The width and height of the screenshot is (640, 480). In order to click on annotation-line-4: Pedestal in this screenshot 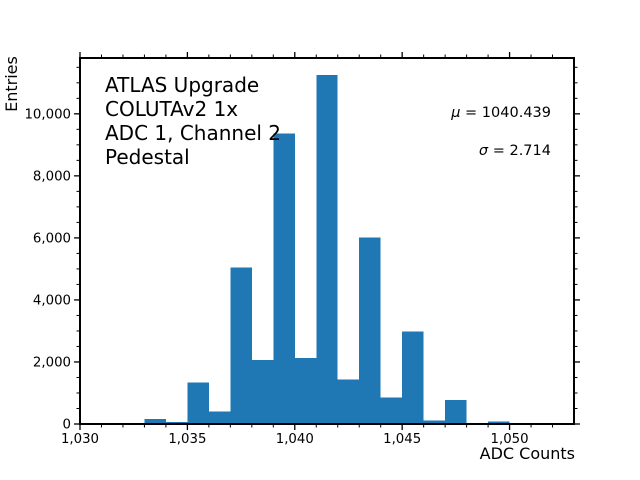, I will do `click(147, 157)`.